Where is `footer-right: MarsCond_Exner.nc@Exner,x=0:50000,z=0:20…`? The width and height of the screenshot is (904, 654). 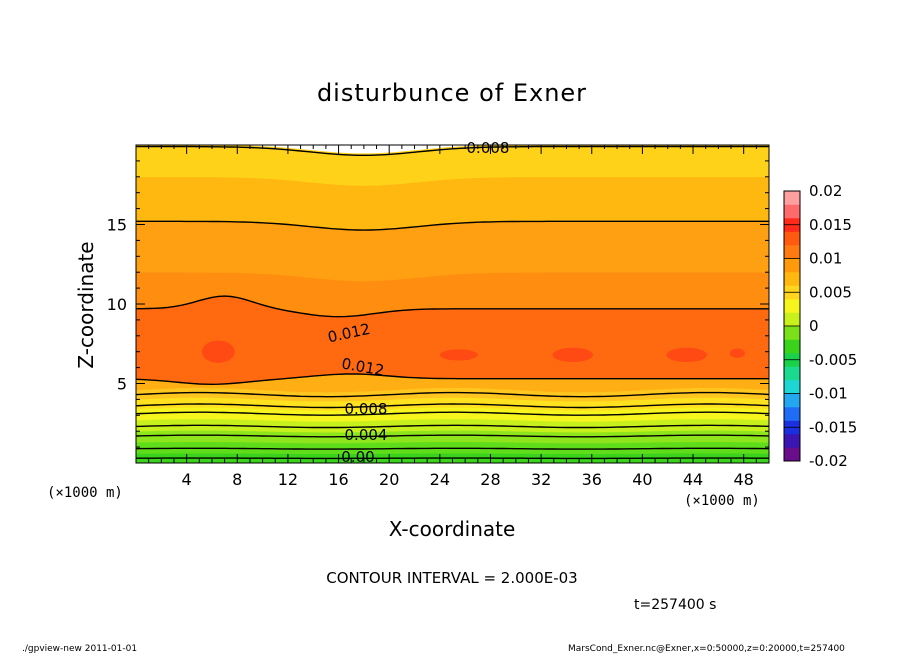 footer-right: MarsCond_Exner.nc@Exner,x=0:50000,z=0:20… is located at coordinates (706, 649).